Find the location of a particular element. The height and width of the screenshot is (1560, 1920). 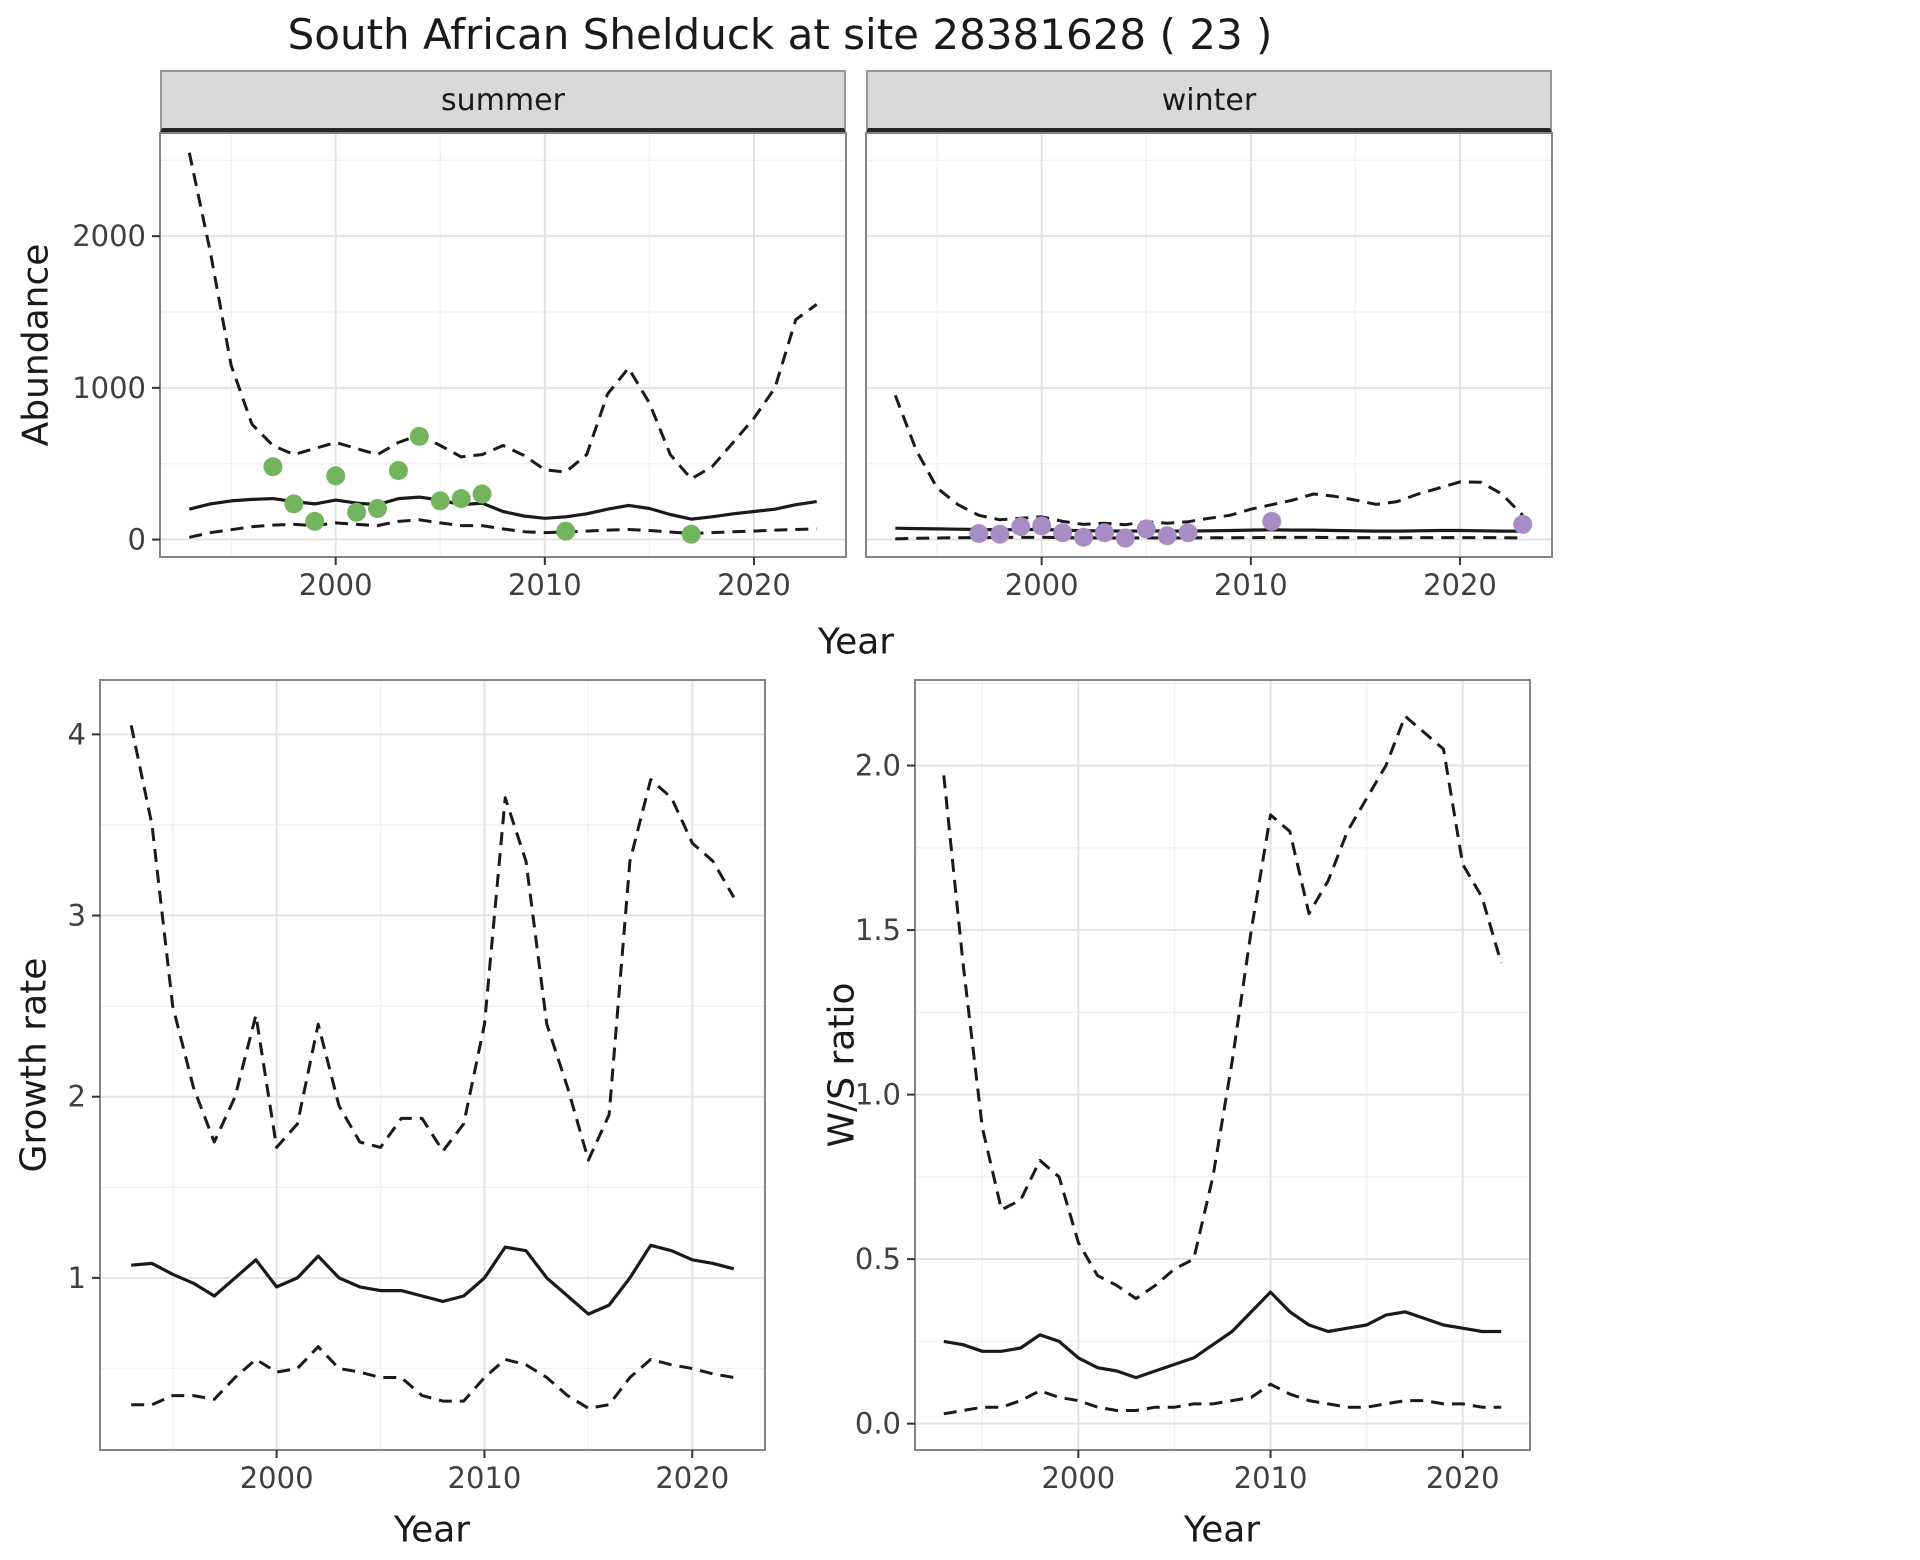

facet-strip-winter-label: winter is located at coordinates (1209, 100).